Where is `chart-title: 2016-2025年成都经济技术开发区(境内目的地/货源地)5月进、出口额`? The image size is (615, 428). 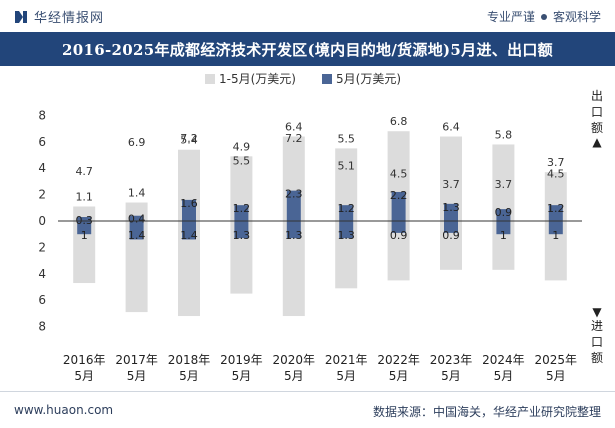 chart-title: 2016-2025年成都经济技术开发区(境内目的地/货源地)5月进、出口额 is located at coordinates (307, 50).